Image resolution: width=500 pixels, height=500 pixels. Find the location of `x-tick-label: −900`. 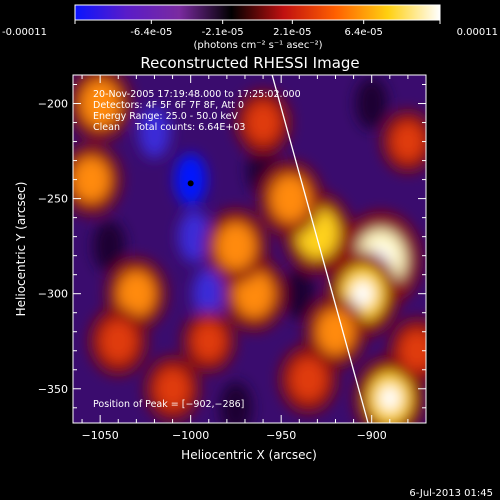

x-tick-label: −900 is located at coordinates (372, 435).